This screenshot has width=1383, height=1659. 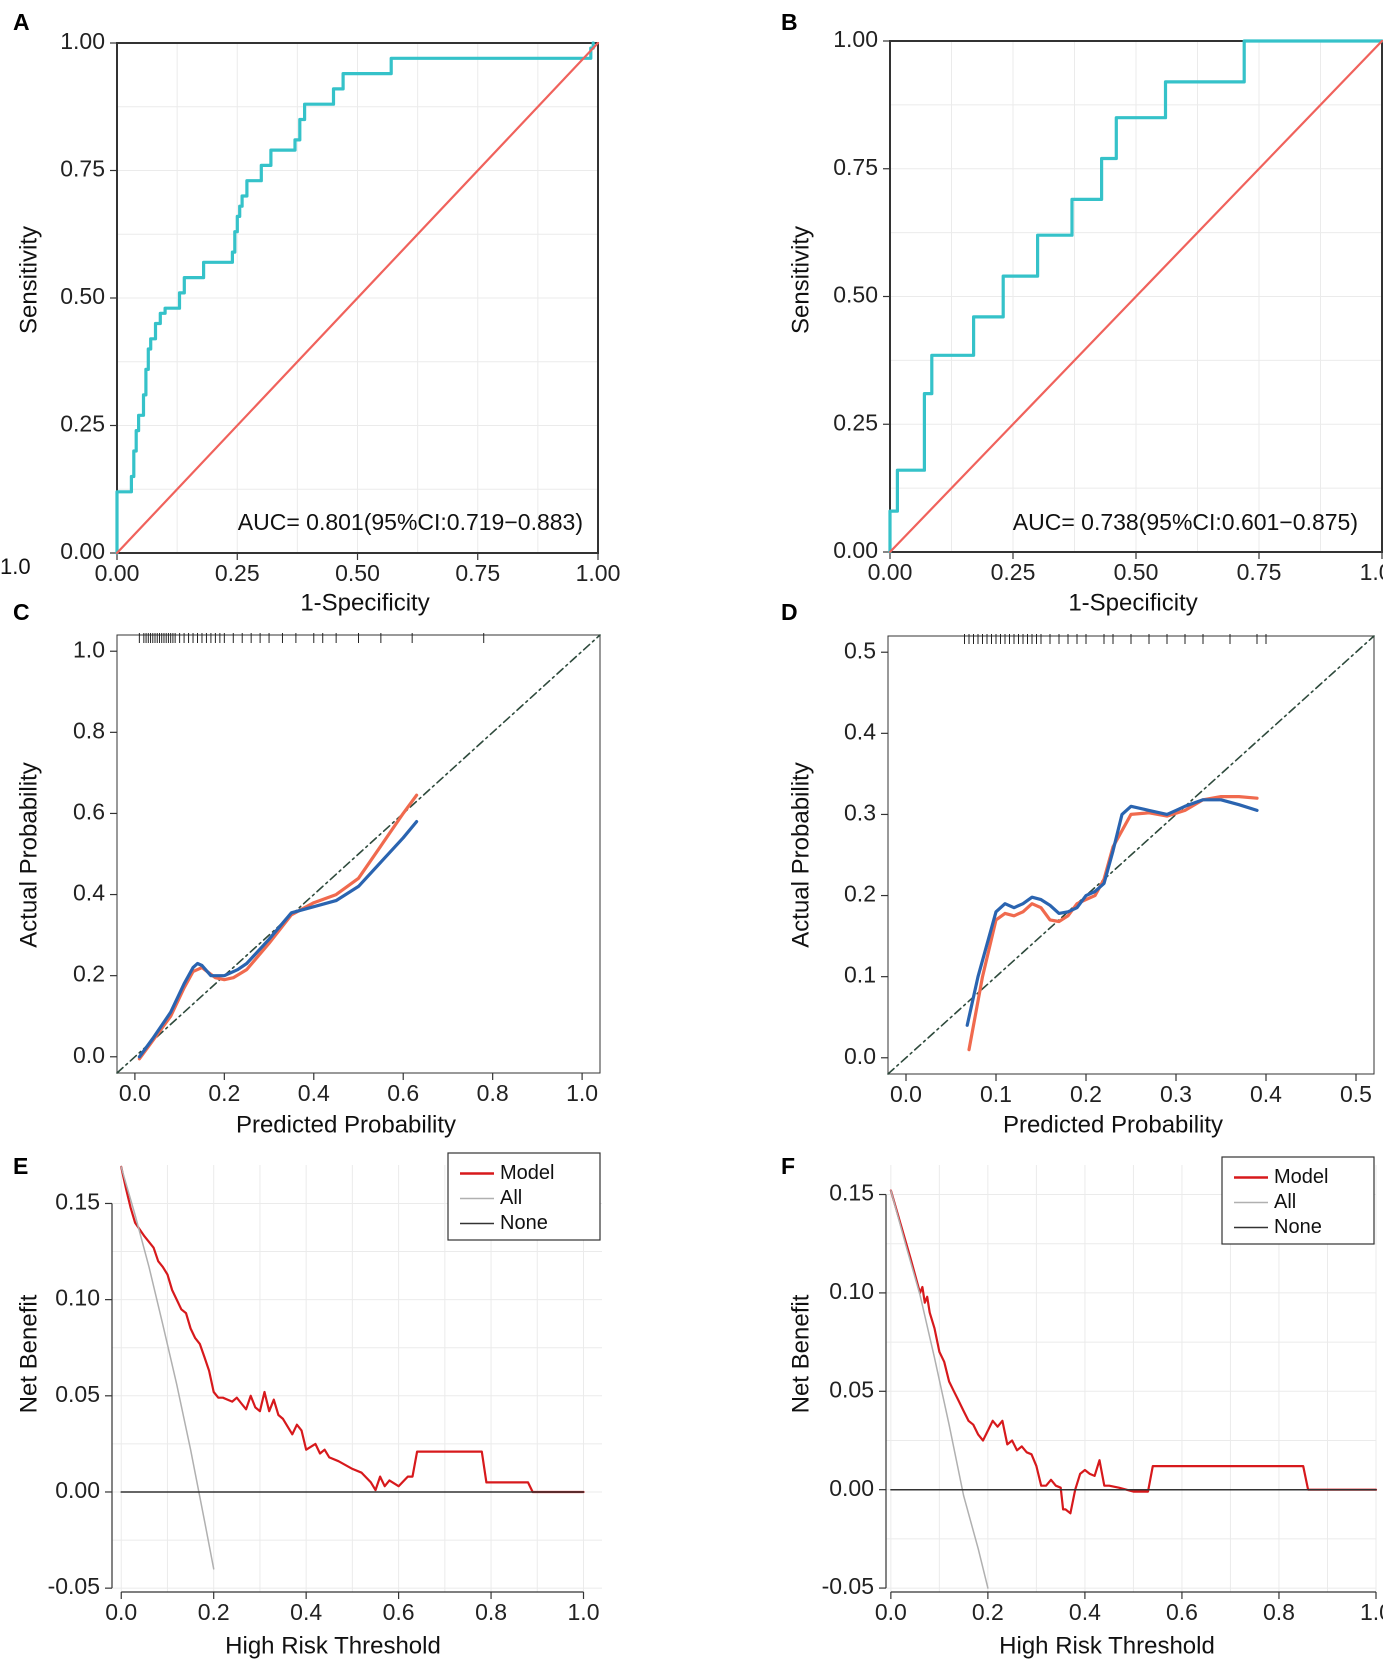 What do you see at coordinates (860, 975) in the screenshot?
I see `y-tick-label-d-1: 0.1` at bounding box center [860, 975].